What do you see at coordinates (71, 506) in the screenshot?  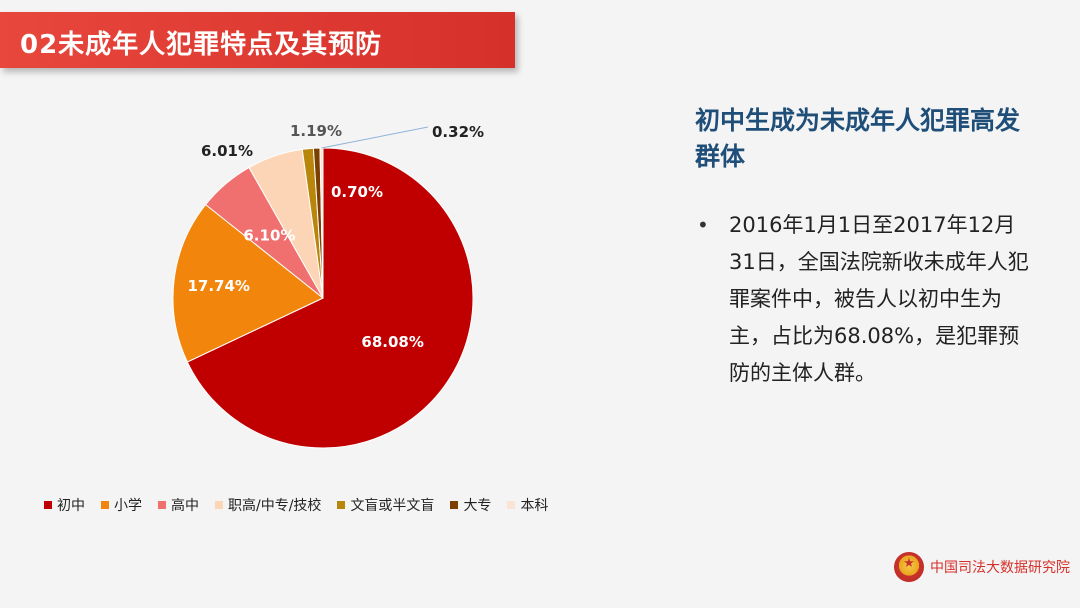 I see `legend-label: 初中` at bounding box center [71, 506].